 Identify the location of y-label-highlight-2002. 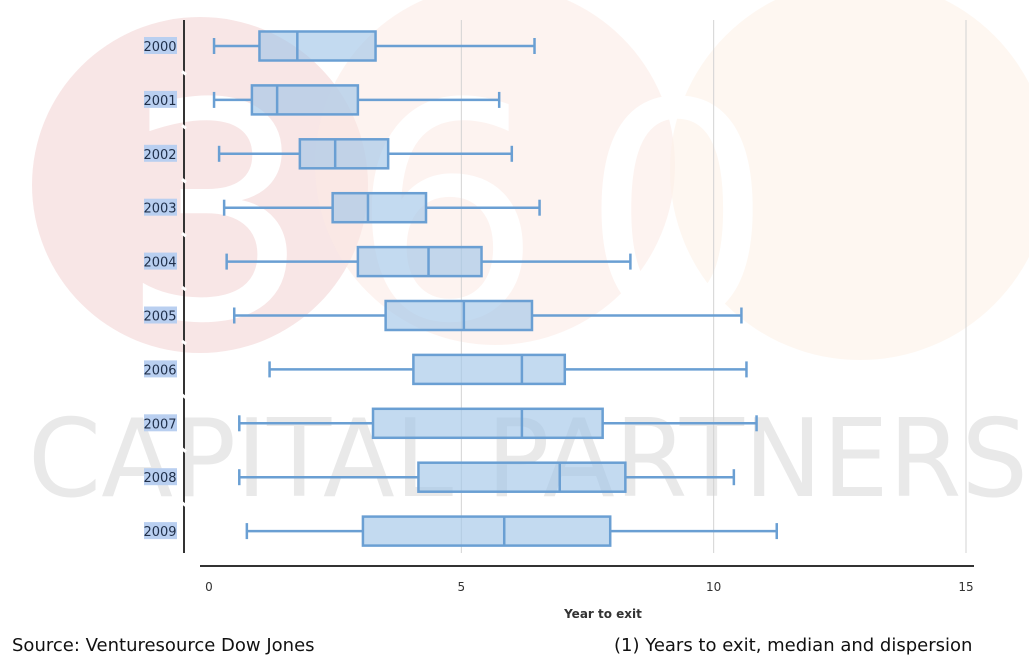
(160, 153).